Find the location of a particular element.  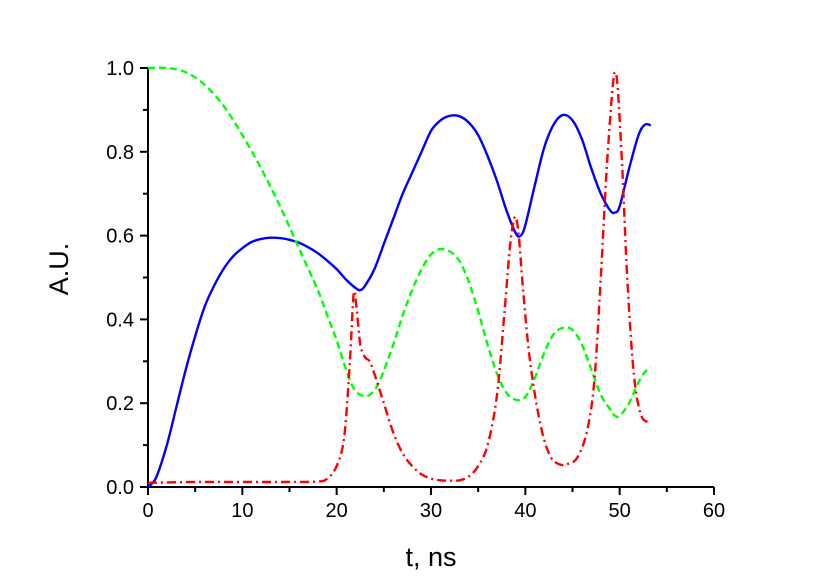

x-tick-label: 0 is located at coordinates (147, 511).